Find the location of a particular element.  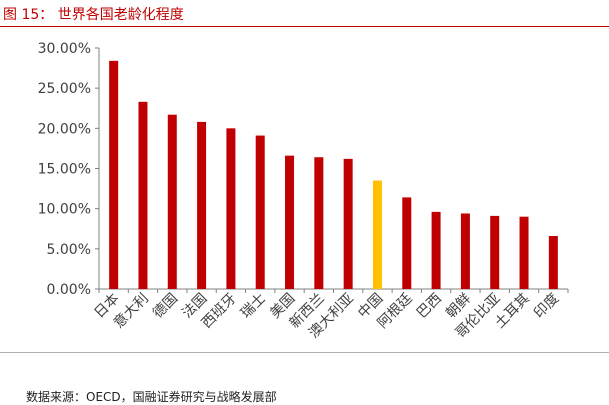

figure-number: 15： is located at coordinates (37, 15).